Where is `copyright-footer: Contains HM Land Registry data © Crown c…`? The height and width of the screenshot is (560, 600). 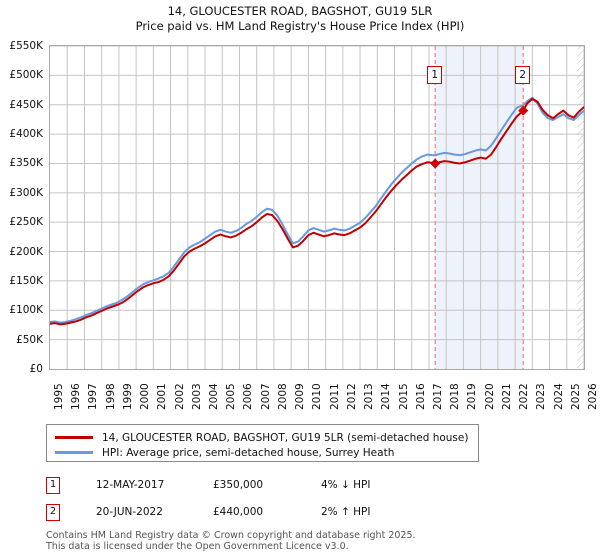 copyright-footer: Contains HM Land Registry data © Crown c… is located at coordinates (306, 541).